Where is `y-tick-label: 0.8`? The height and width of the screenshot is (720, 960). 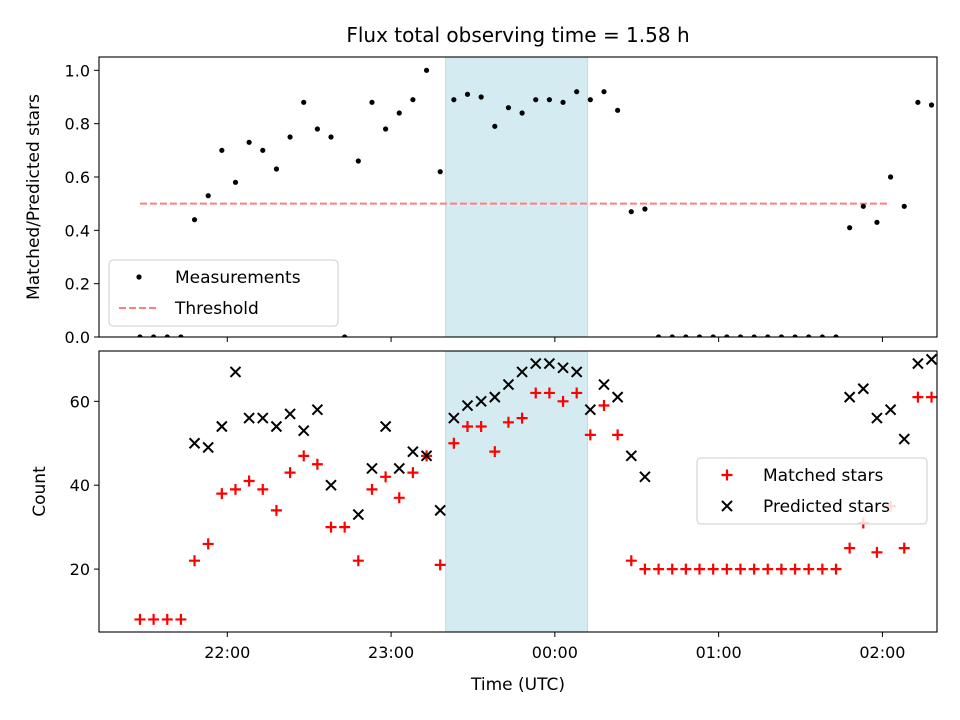
y-tick-label: 0.8 is located at coordinates (77, 124).